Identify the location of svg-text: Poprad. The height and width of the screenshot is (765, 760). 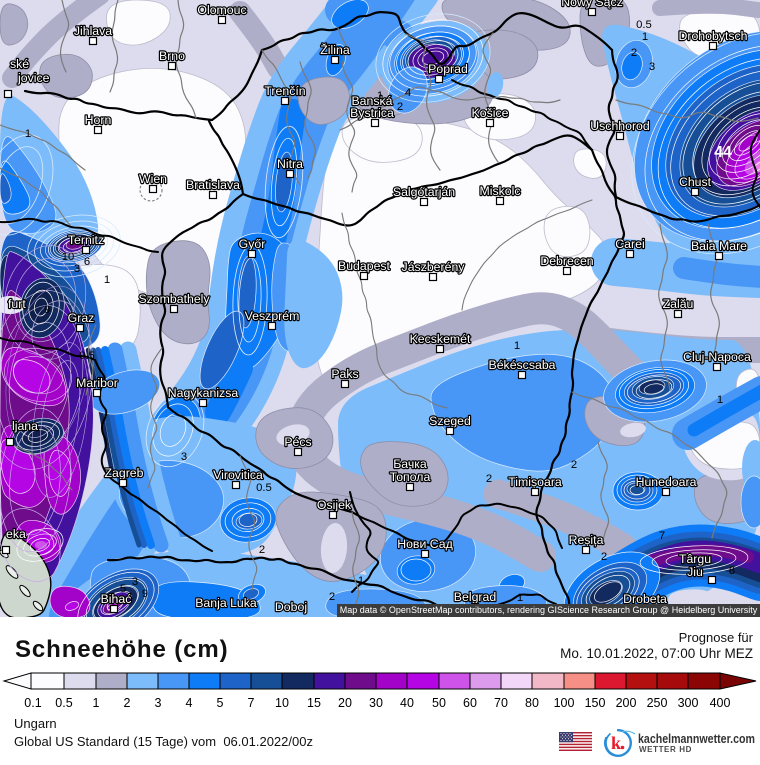
(448, 69).